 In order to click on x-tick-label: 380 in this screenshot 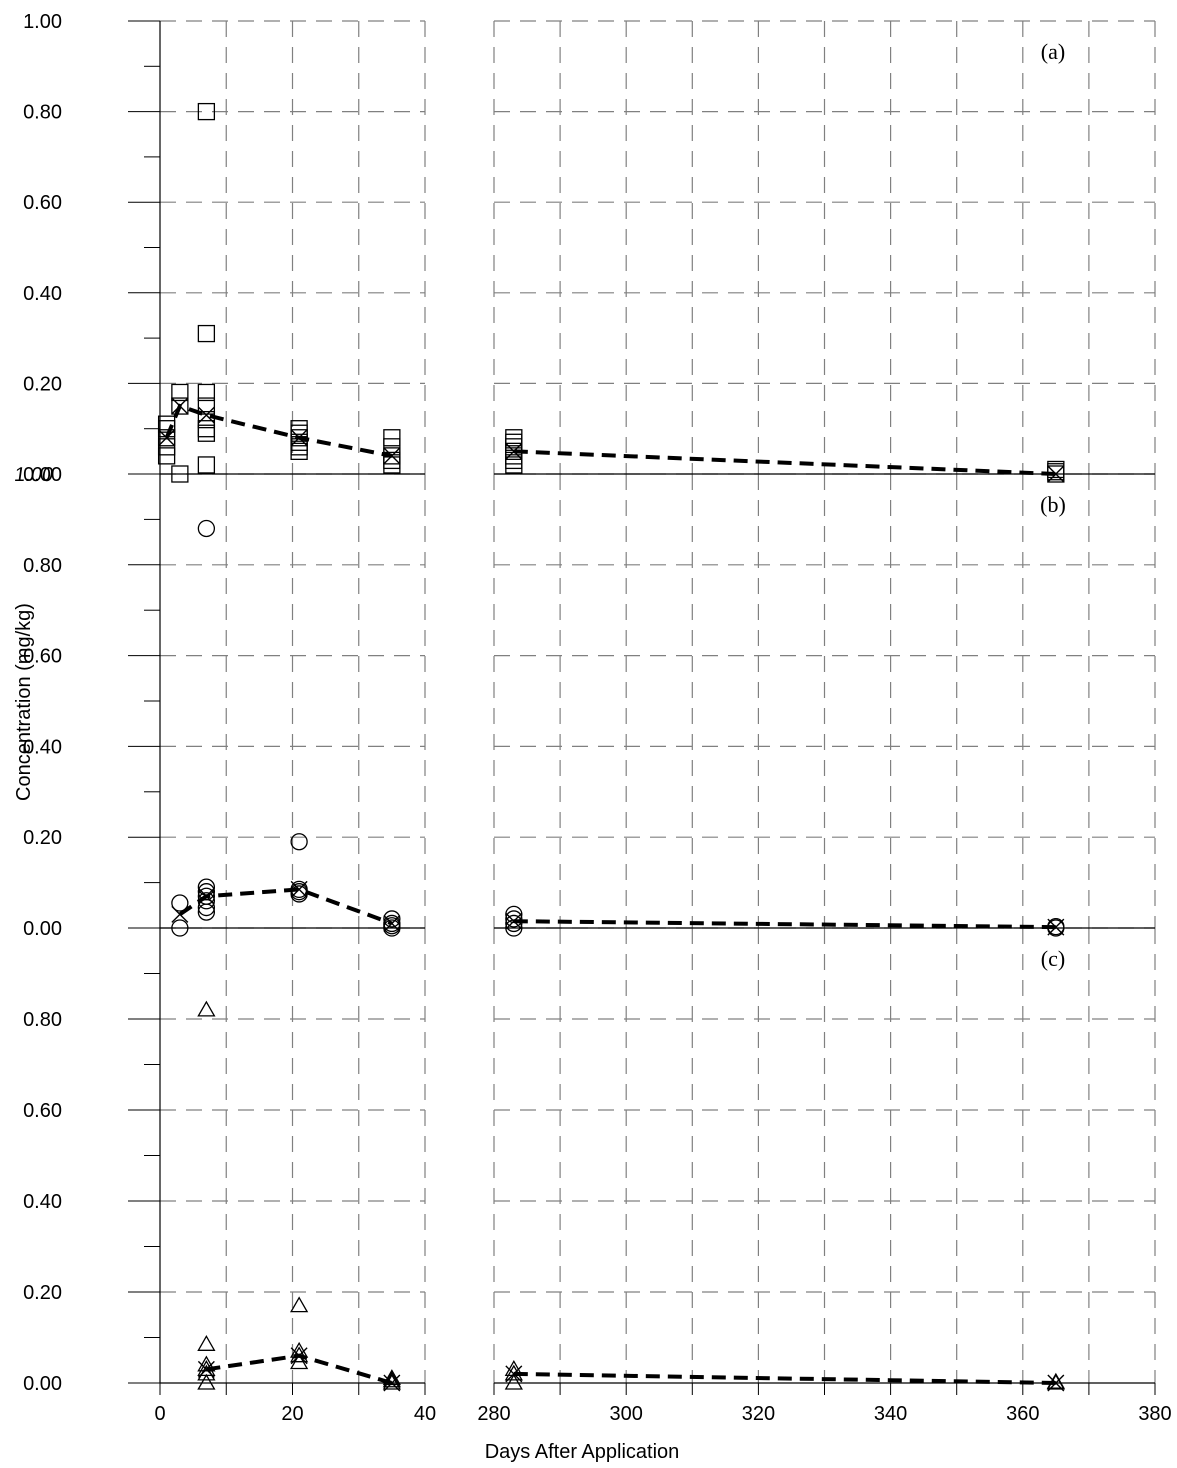, I will do `click(1154, 1414)`.